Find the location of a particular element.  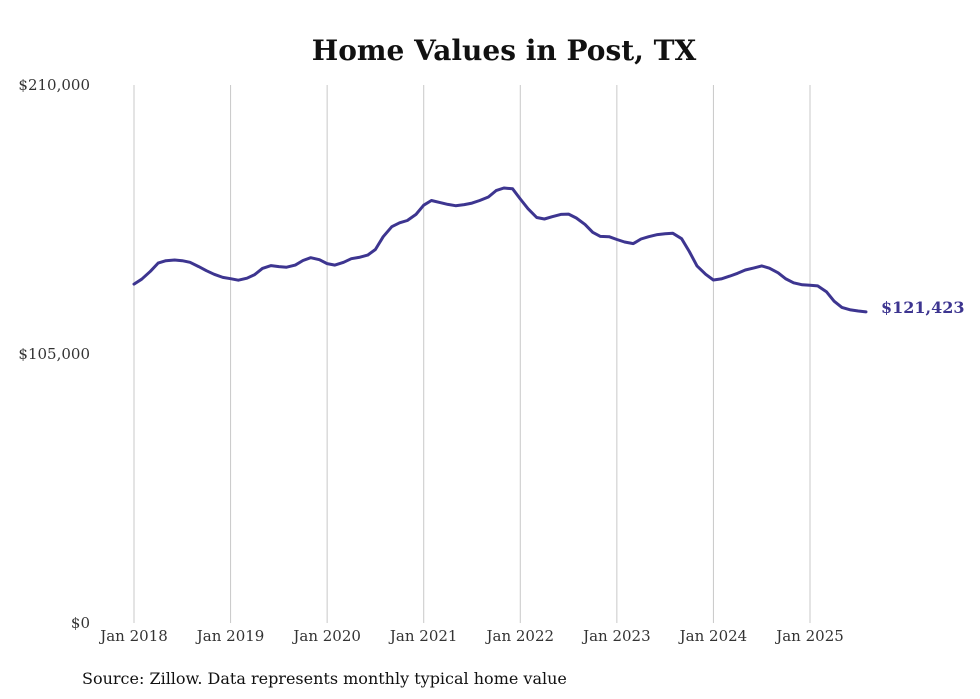

series-line is located at coordinates (500, 250).